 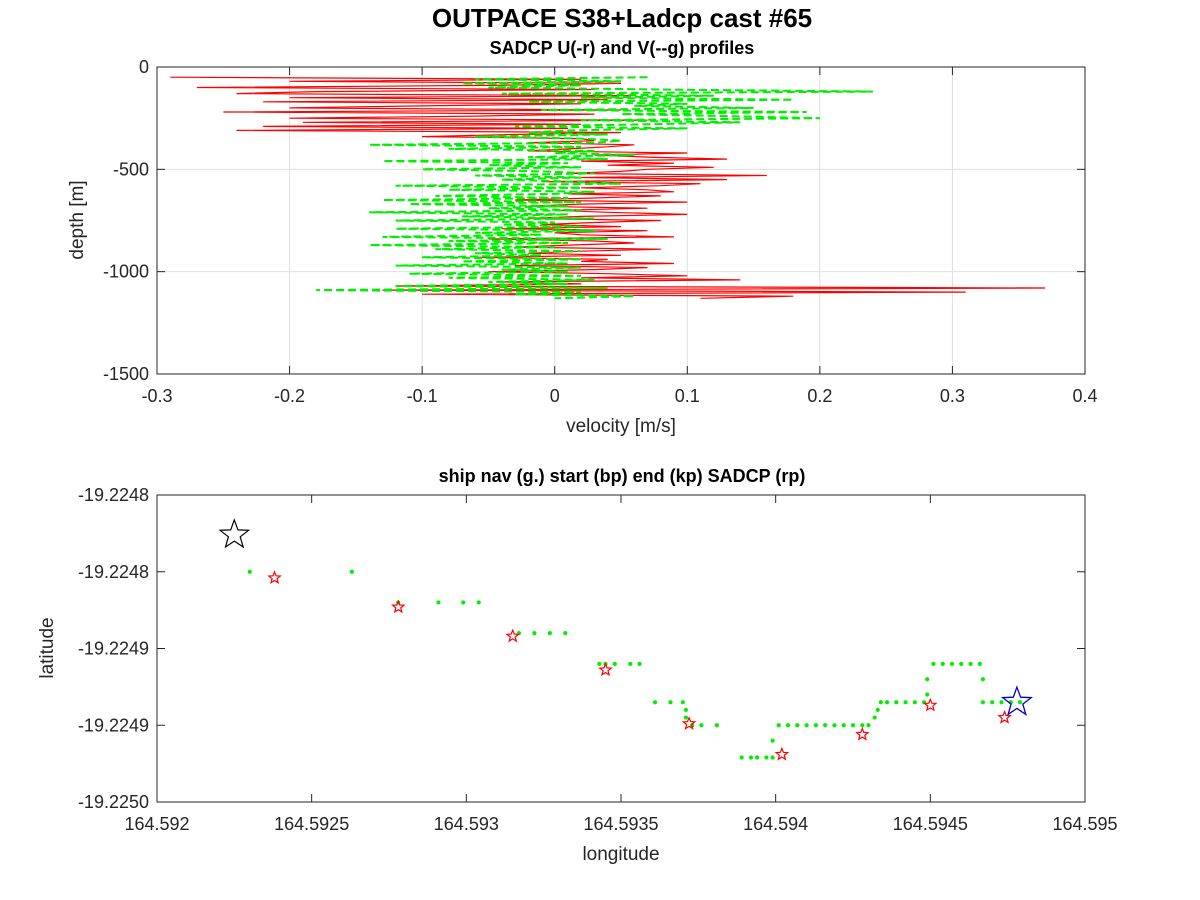 I want to click on nav-xtick-label: 164.5925, so click(x=311, y=824).